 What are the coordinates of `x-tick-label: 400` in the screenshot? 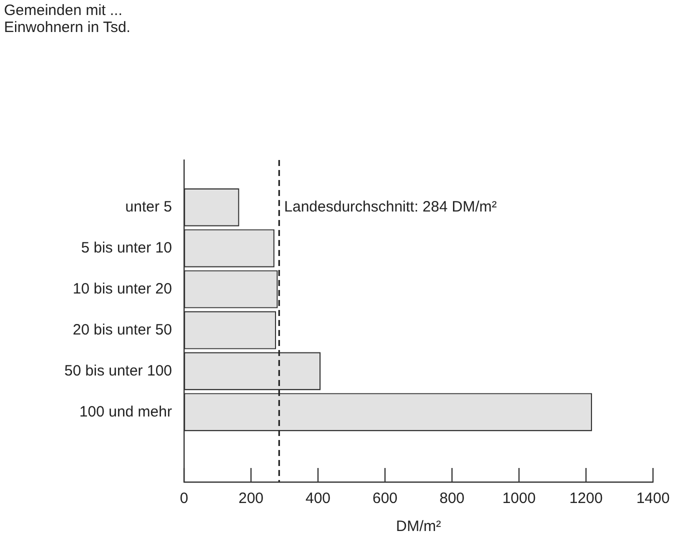 It's located at (318, 499).